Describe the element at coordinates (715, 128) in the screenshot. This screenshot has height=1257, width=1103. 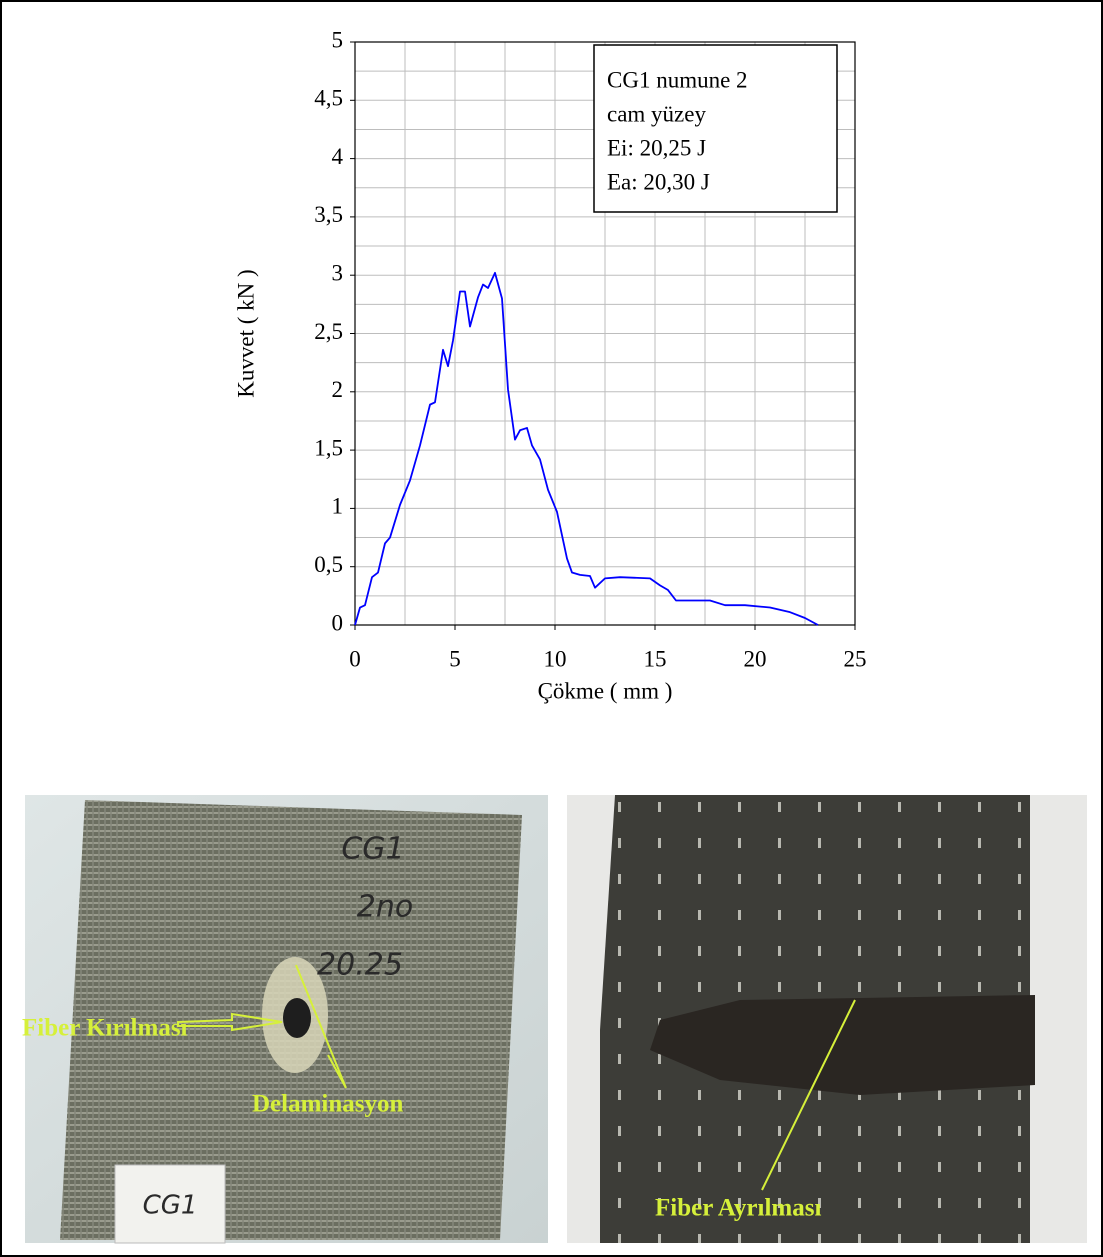
I see `annotation-box` at that location.